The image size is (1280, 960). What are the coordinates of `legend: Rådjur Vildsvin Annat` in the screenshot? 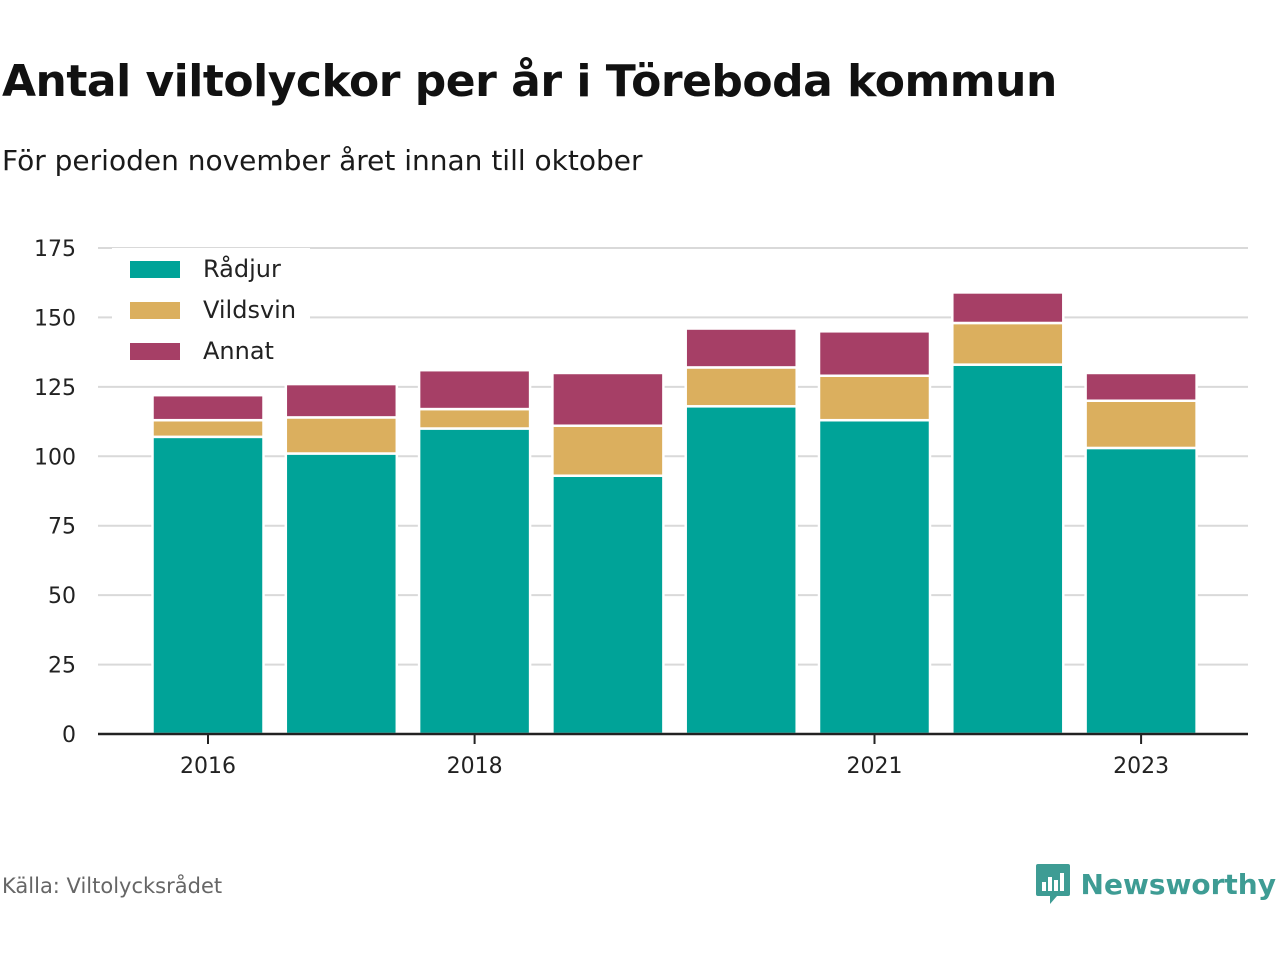 It's located at (211, 313).